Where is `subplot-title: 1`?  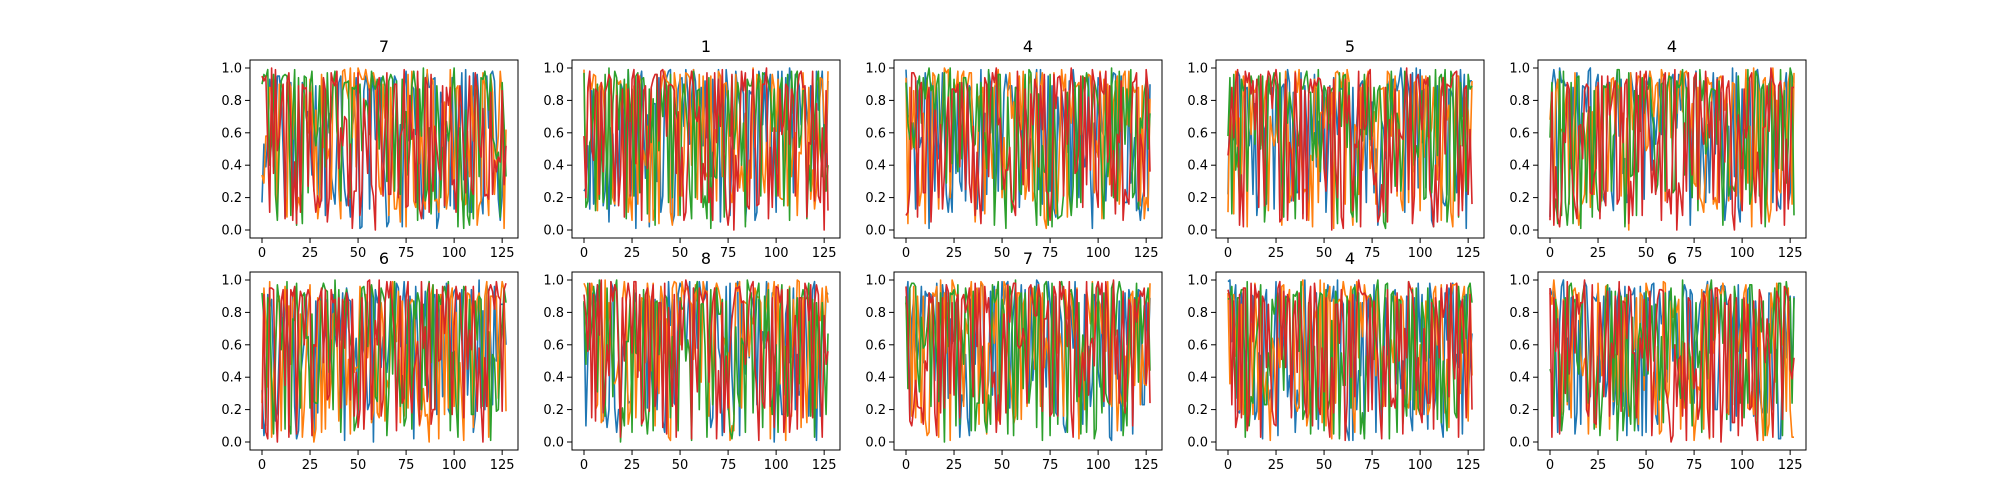
subplot-title: 1 is located at coordinates (706, 46).